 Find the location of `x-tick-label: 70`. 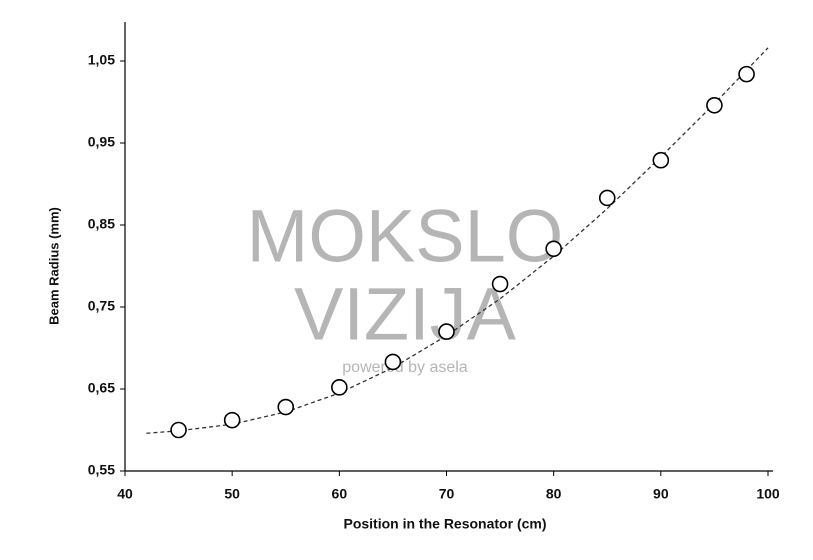

x-tick-label: 70 is located at coordinates (447, 494).